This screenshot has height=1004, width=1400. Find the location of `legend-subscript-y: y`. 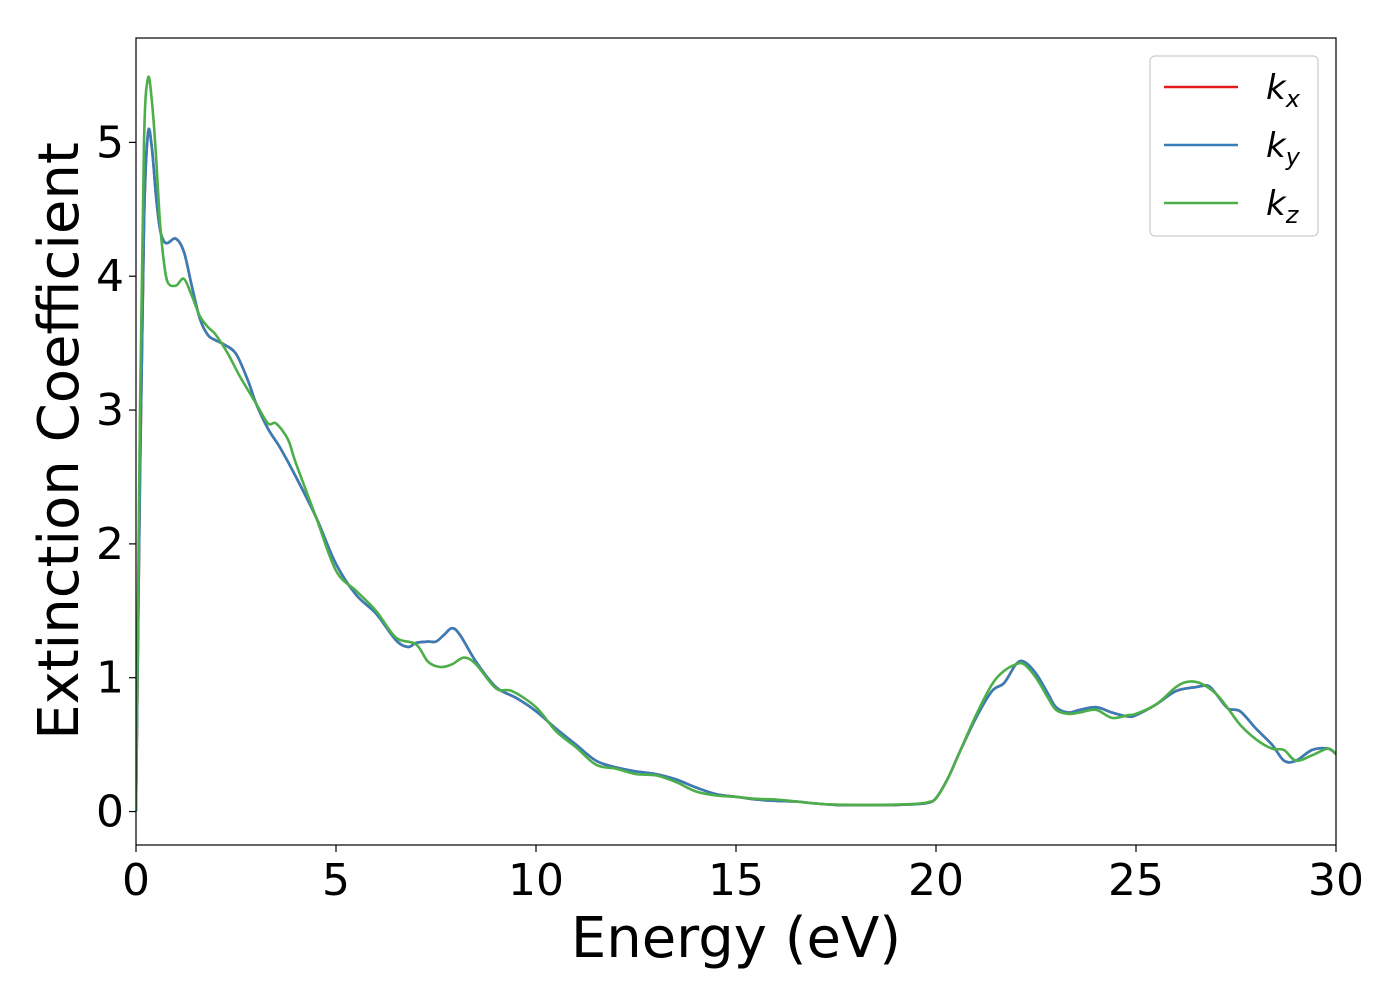

legend-subscript-y: y is located at coordinates (1293, 157).